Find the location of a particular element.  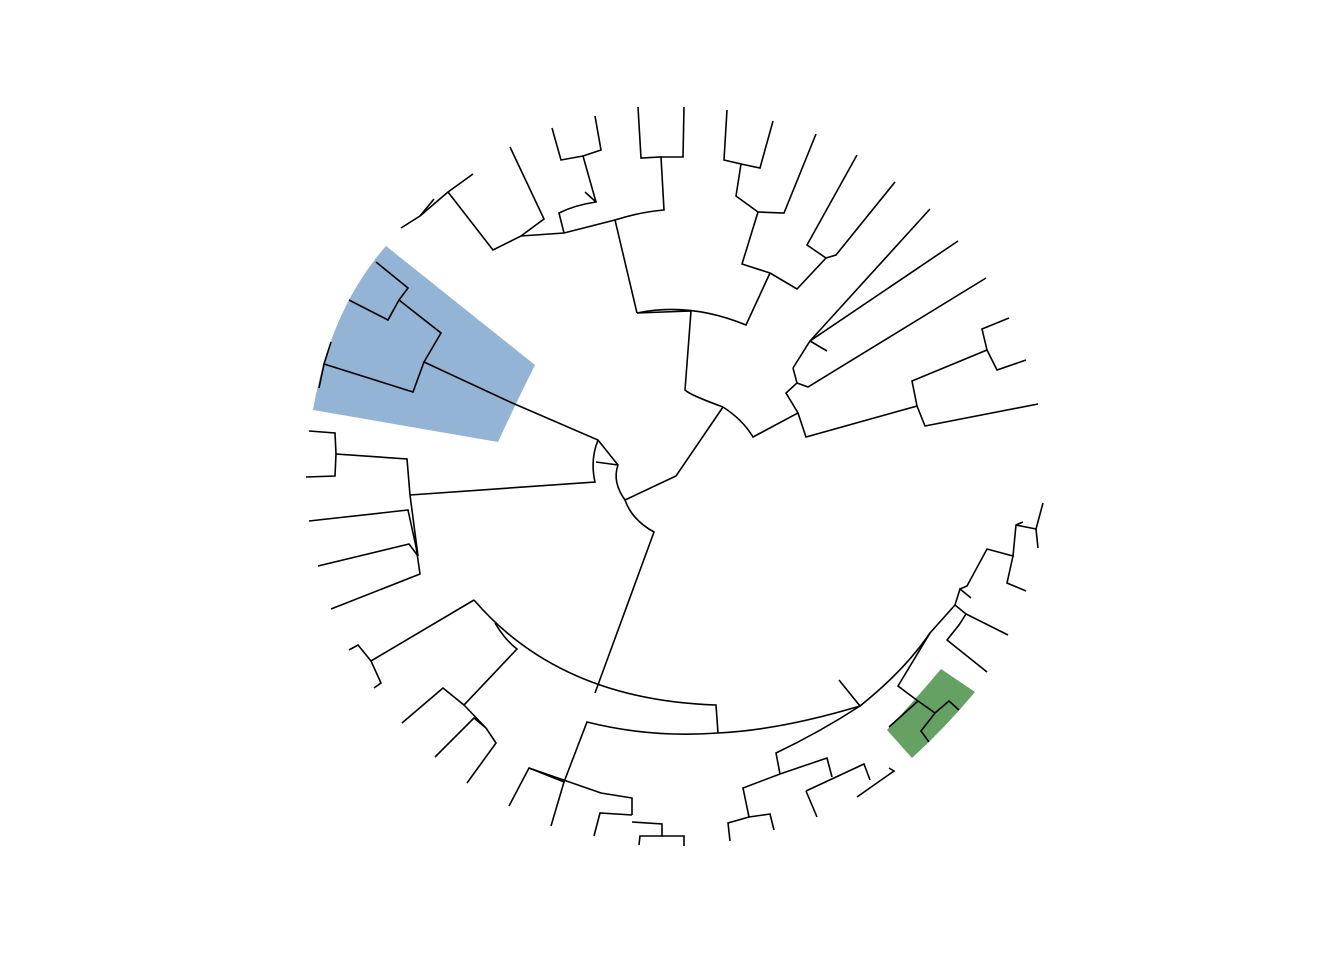

green-clade-highlight is located at coordinates (931, 713).